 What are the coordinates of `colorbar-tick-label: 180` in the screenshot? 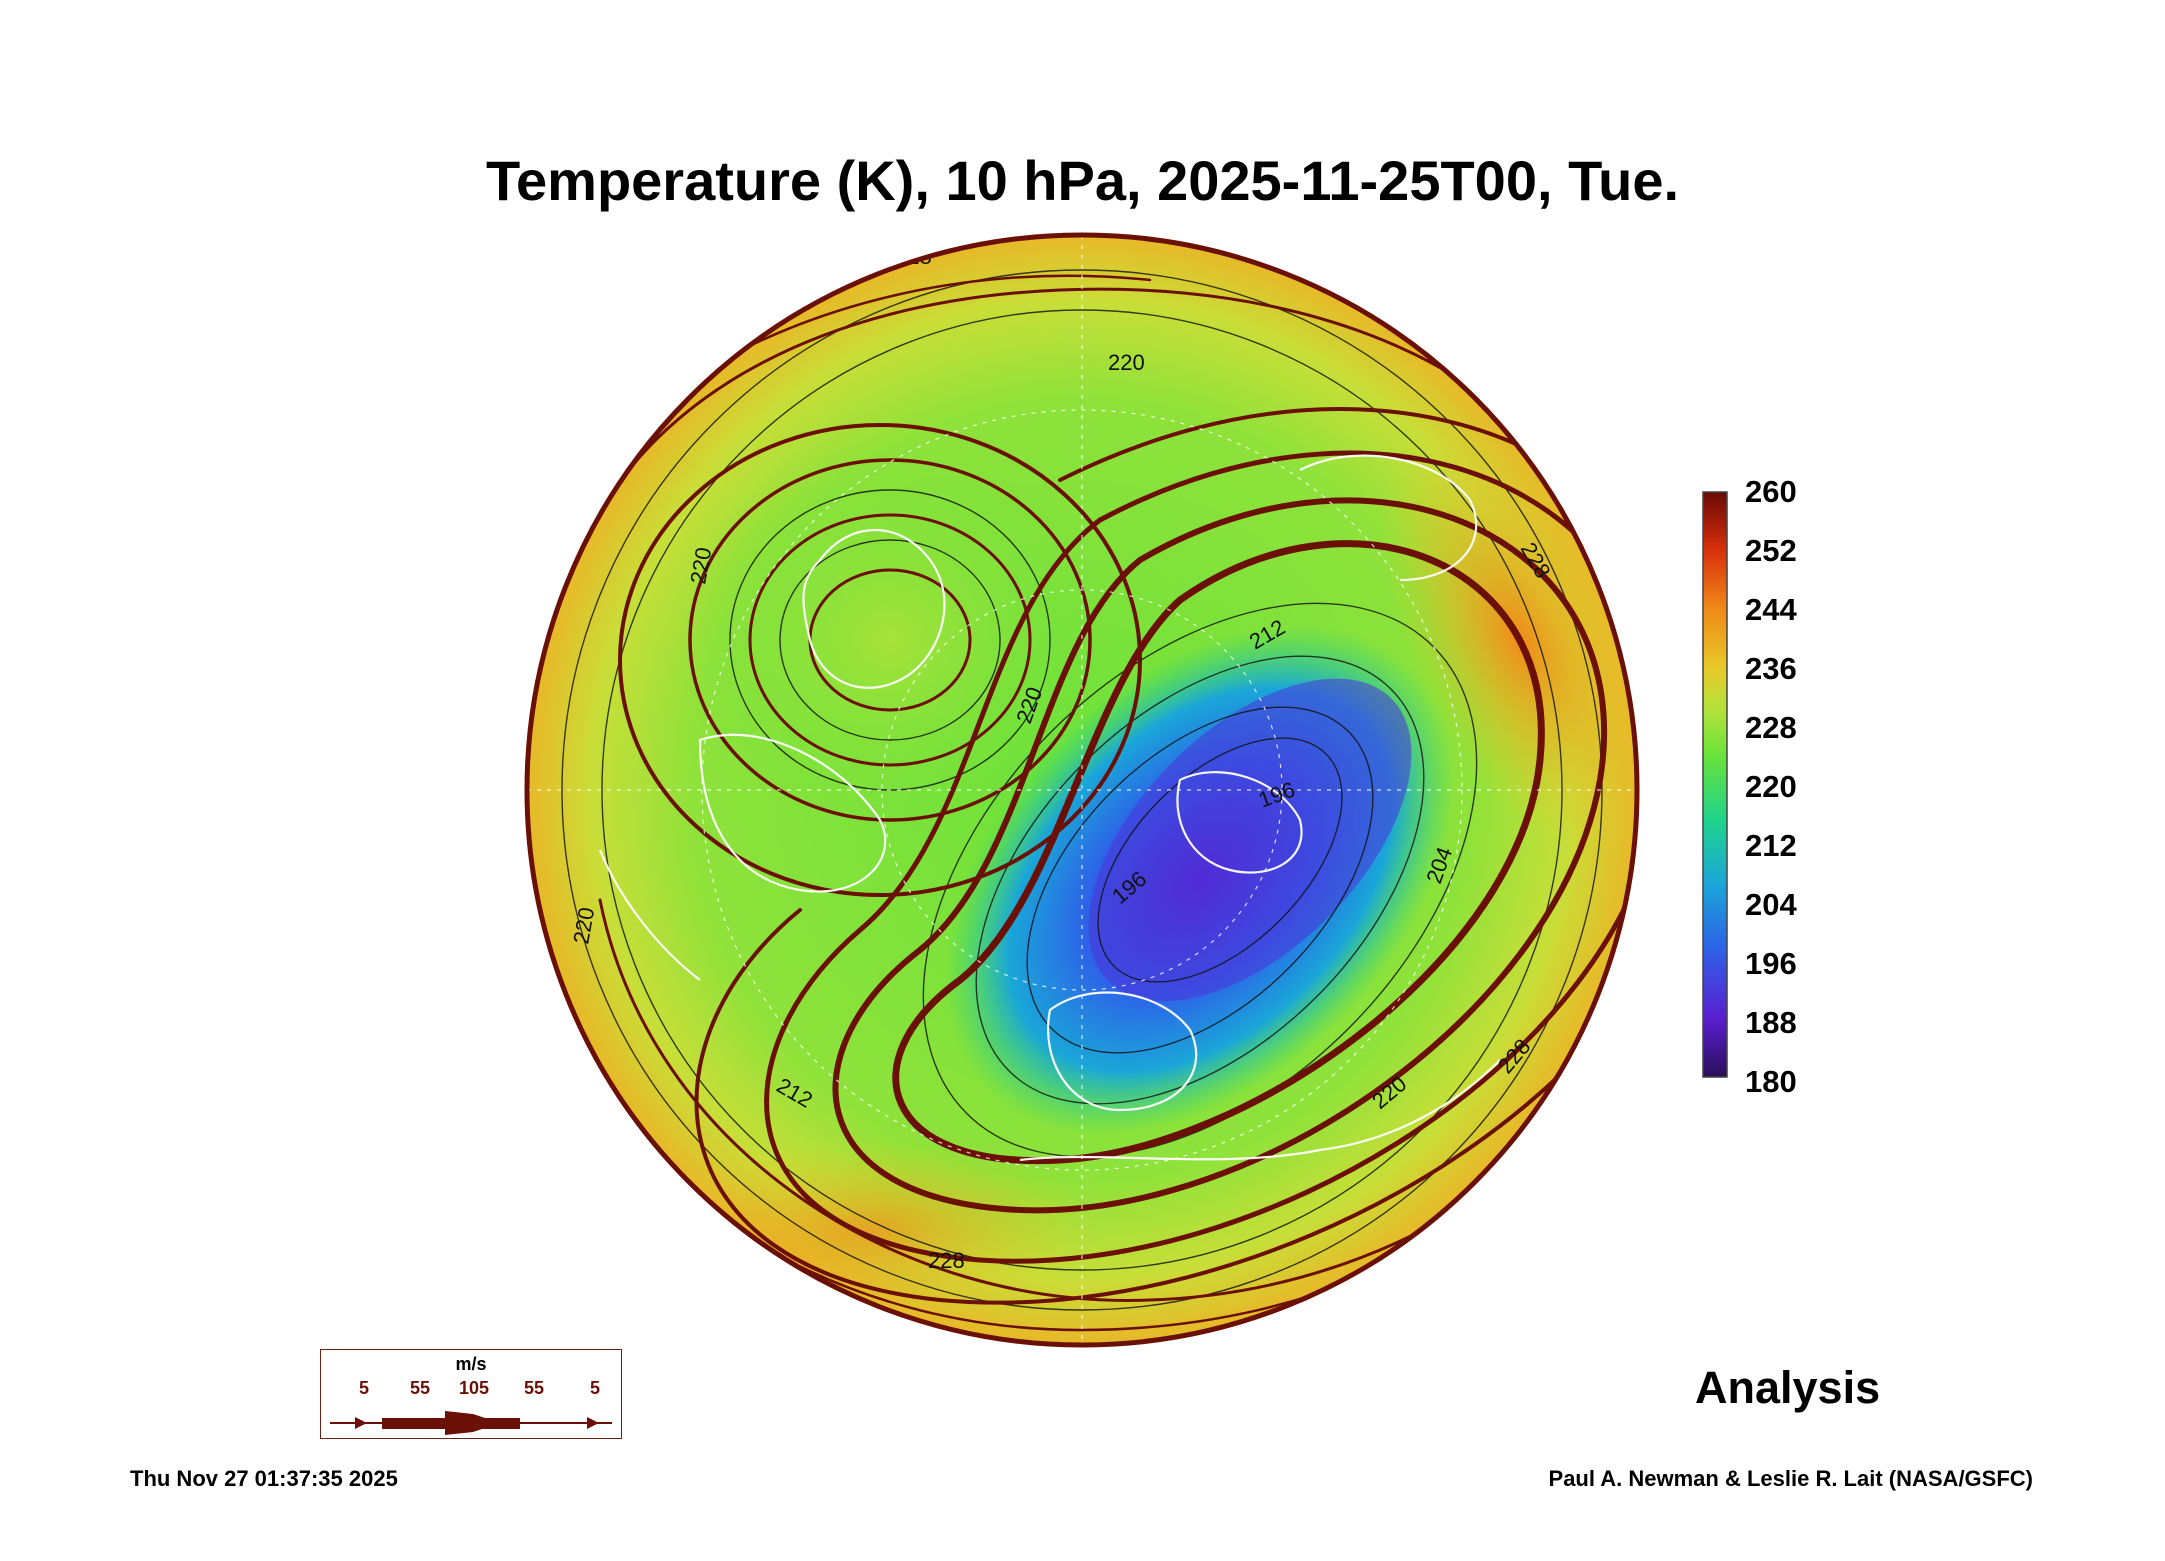 It's located at (1771, 1081).